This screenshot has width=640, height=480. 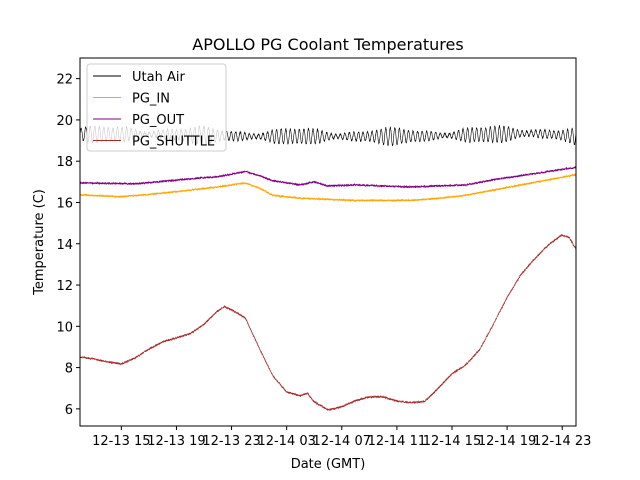 I want to click on chart-title: APOLLO PG Coolant Temperatures, so click(x=327, y=44).